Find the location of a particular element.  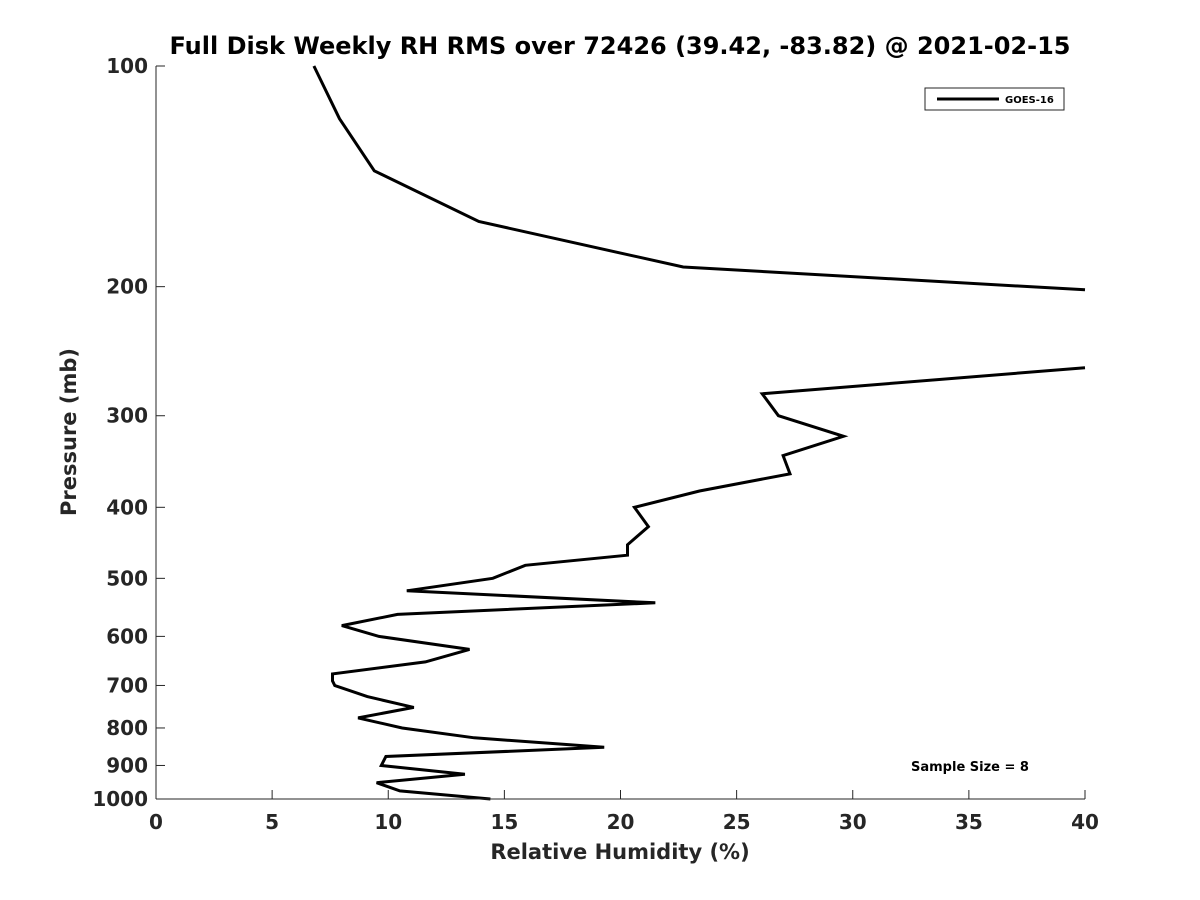

y-tick-label: 900 is located at coordinates (127, 765).